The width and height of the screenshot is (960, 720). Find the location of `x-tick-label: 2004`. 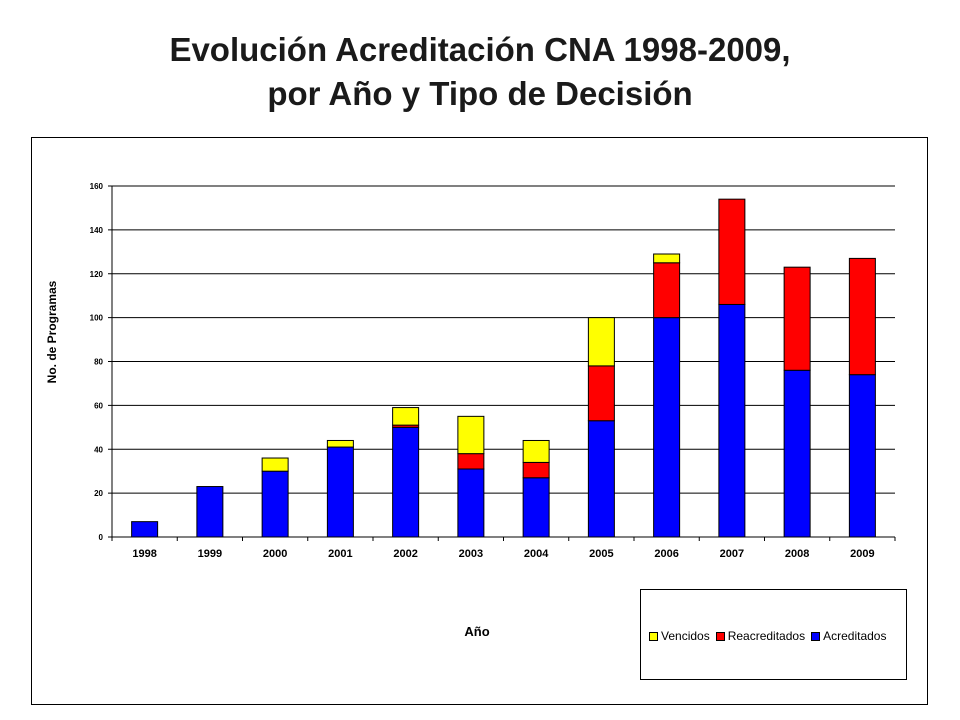

x-tick-label: 2004 is located at coordinates (536, 554).